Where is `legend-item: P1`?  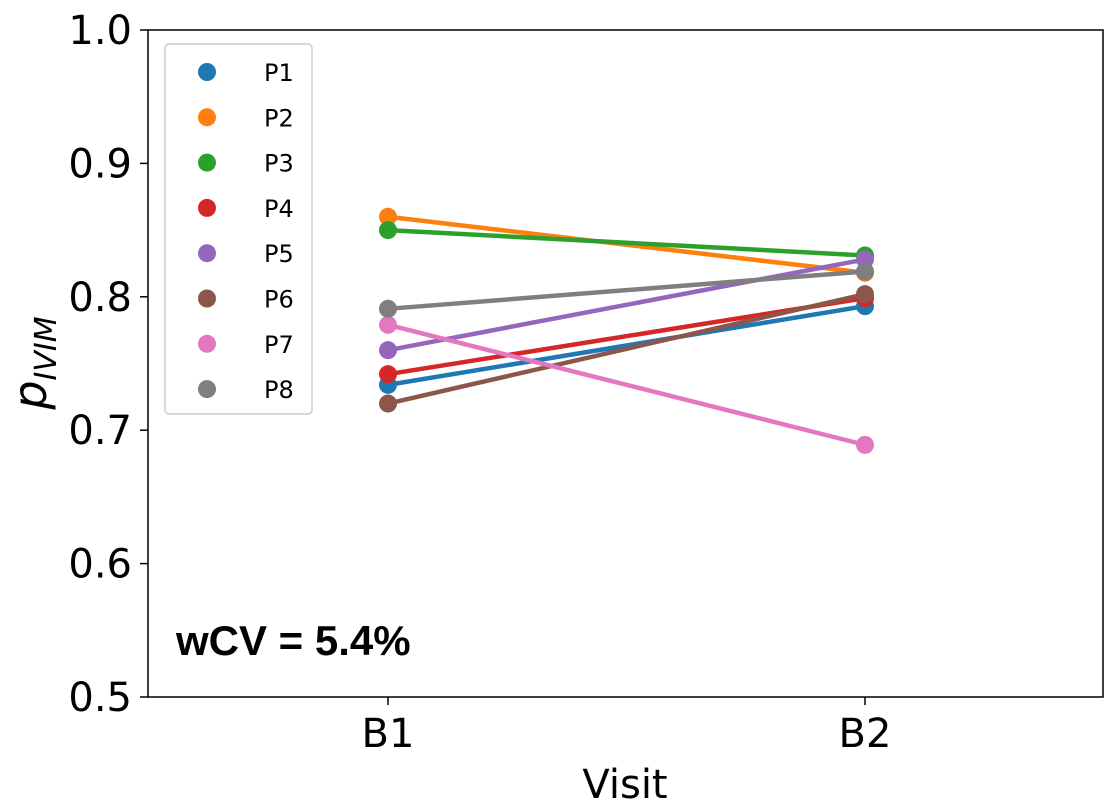 legend-item: P1 is located at coordinates (246, 73).